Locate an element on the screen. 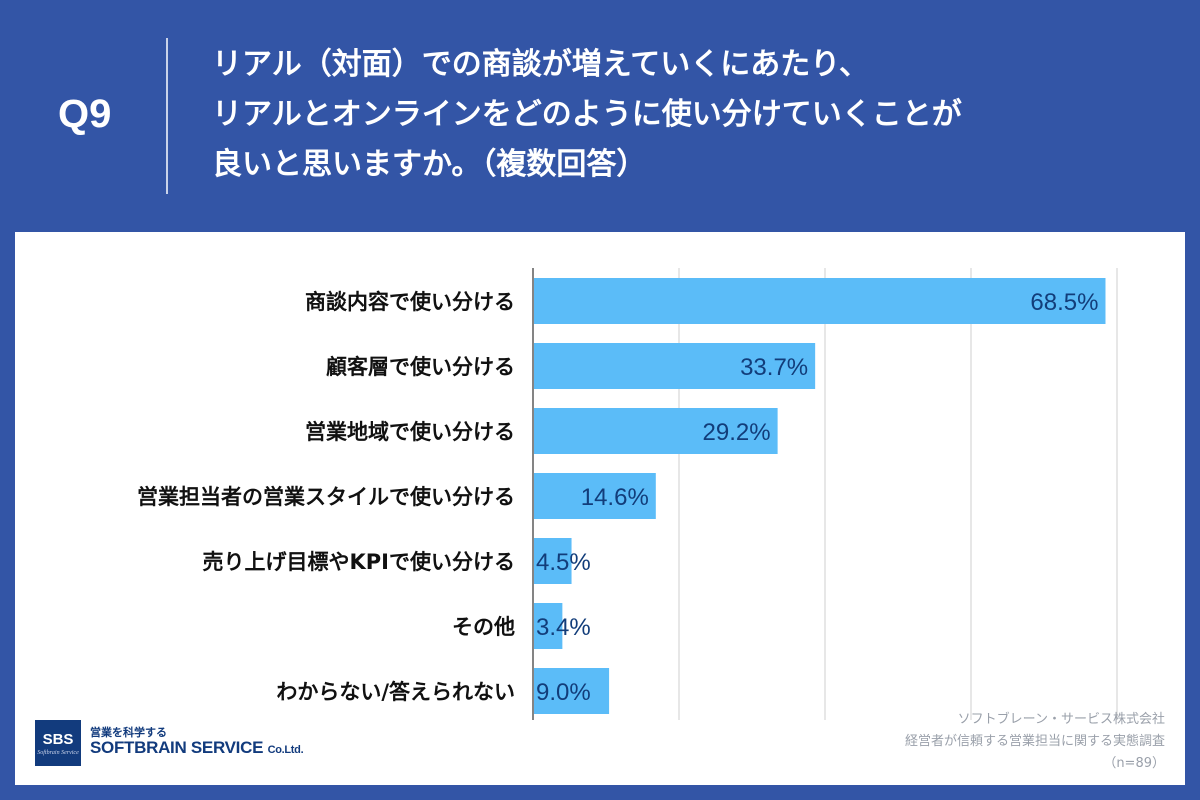 The image size is (1200, 800). category-label: わからない/答えられない is located at coordinates (395, 692).